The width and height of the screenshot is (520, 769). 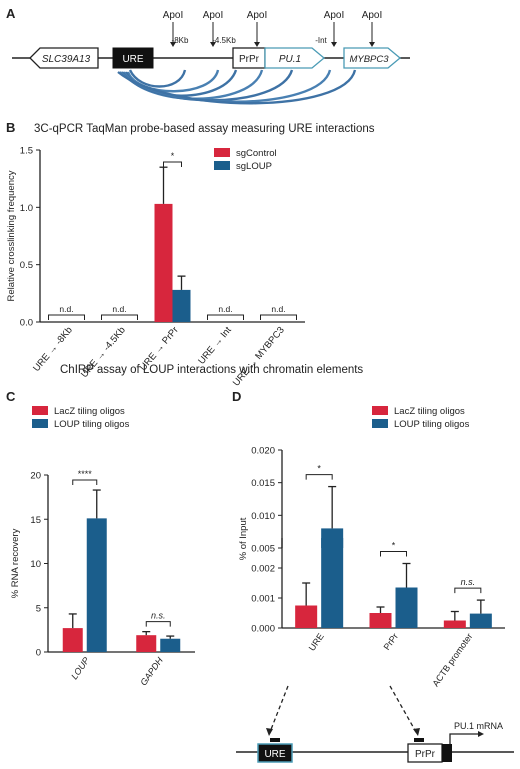 What do you see at coordinates (263, 569) in the screenshot?
I see `y-tick-label: 0.002` at bounding box center [263, 569].